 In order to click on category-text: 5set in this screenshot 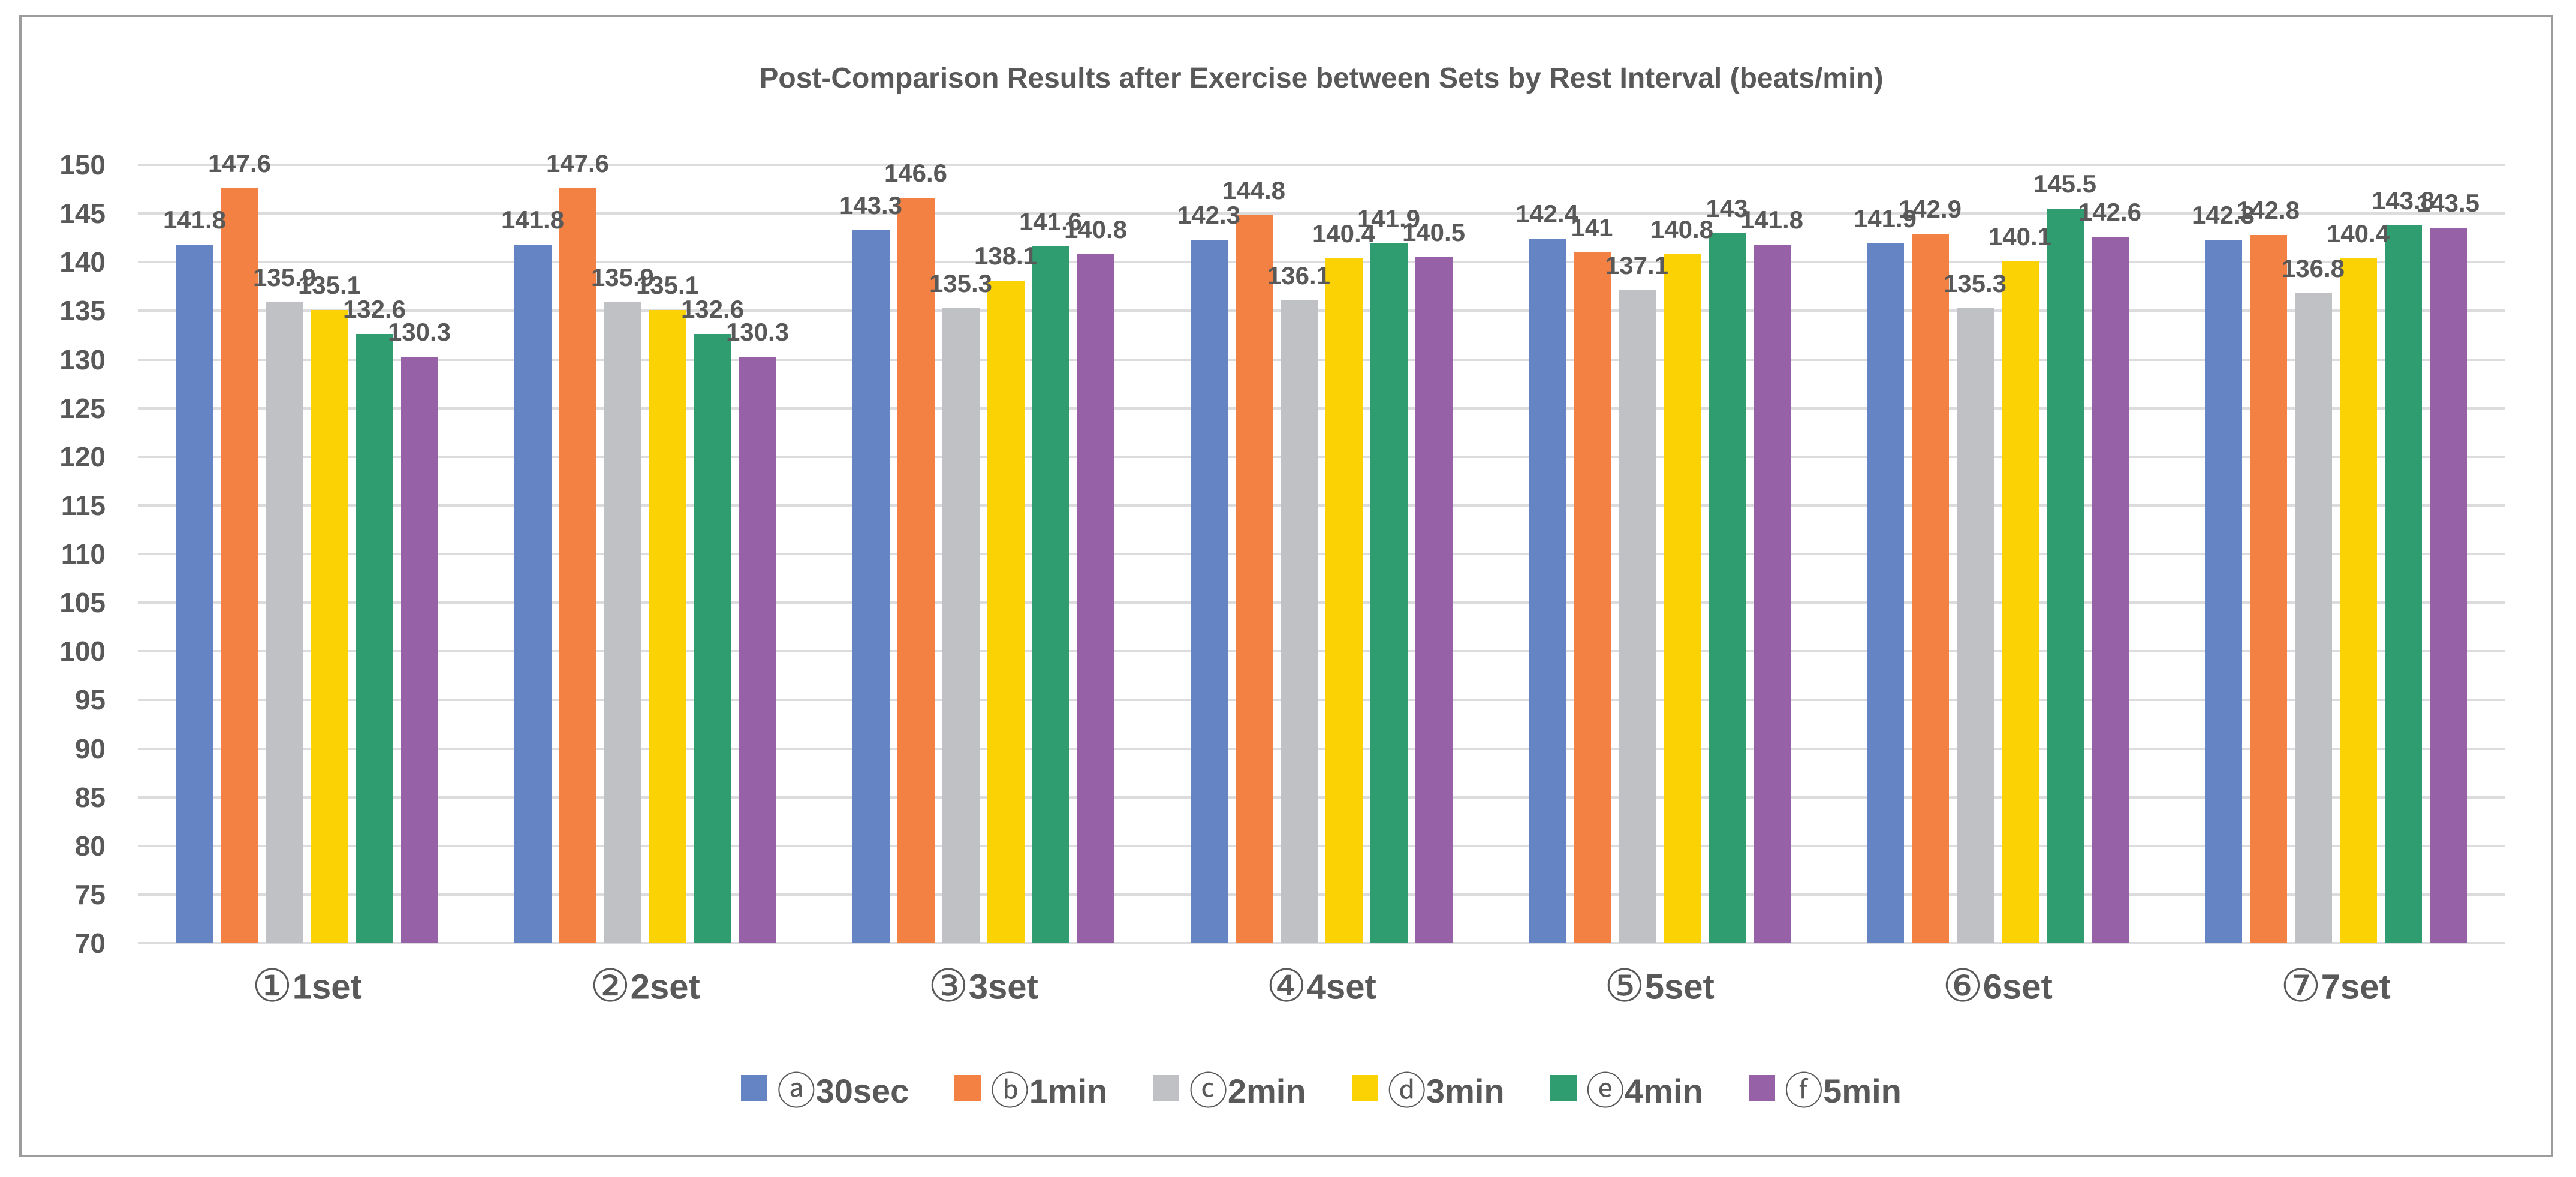, I will do `click(1680, 987)`.